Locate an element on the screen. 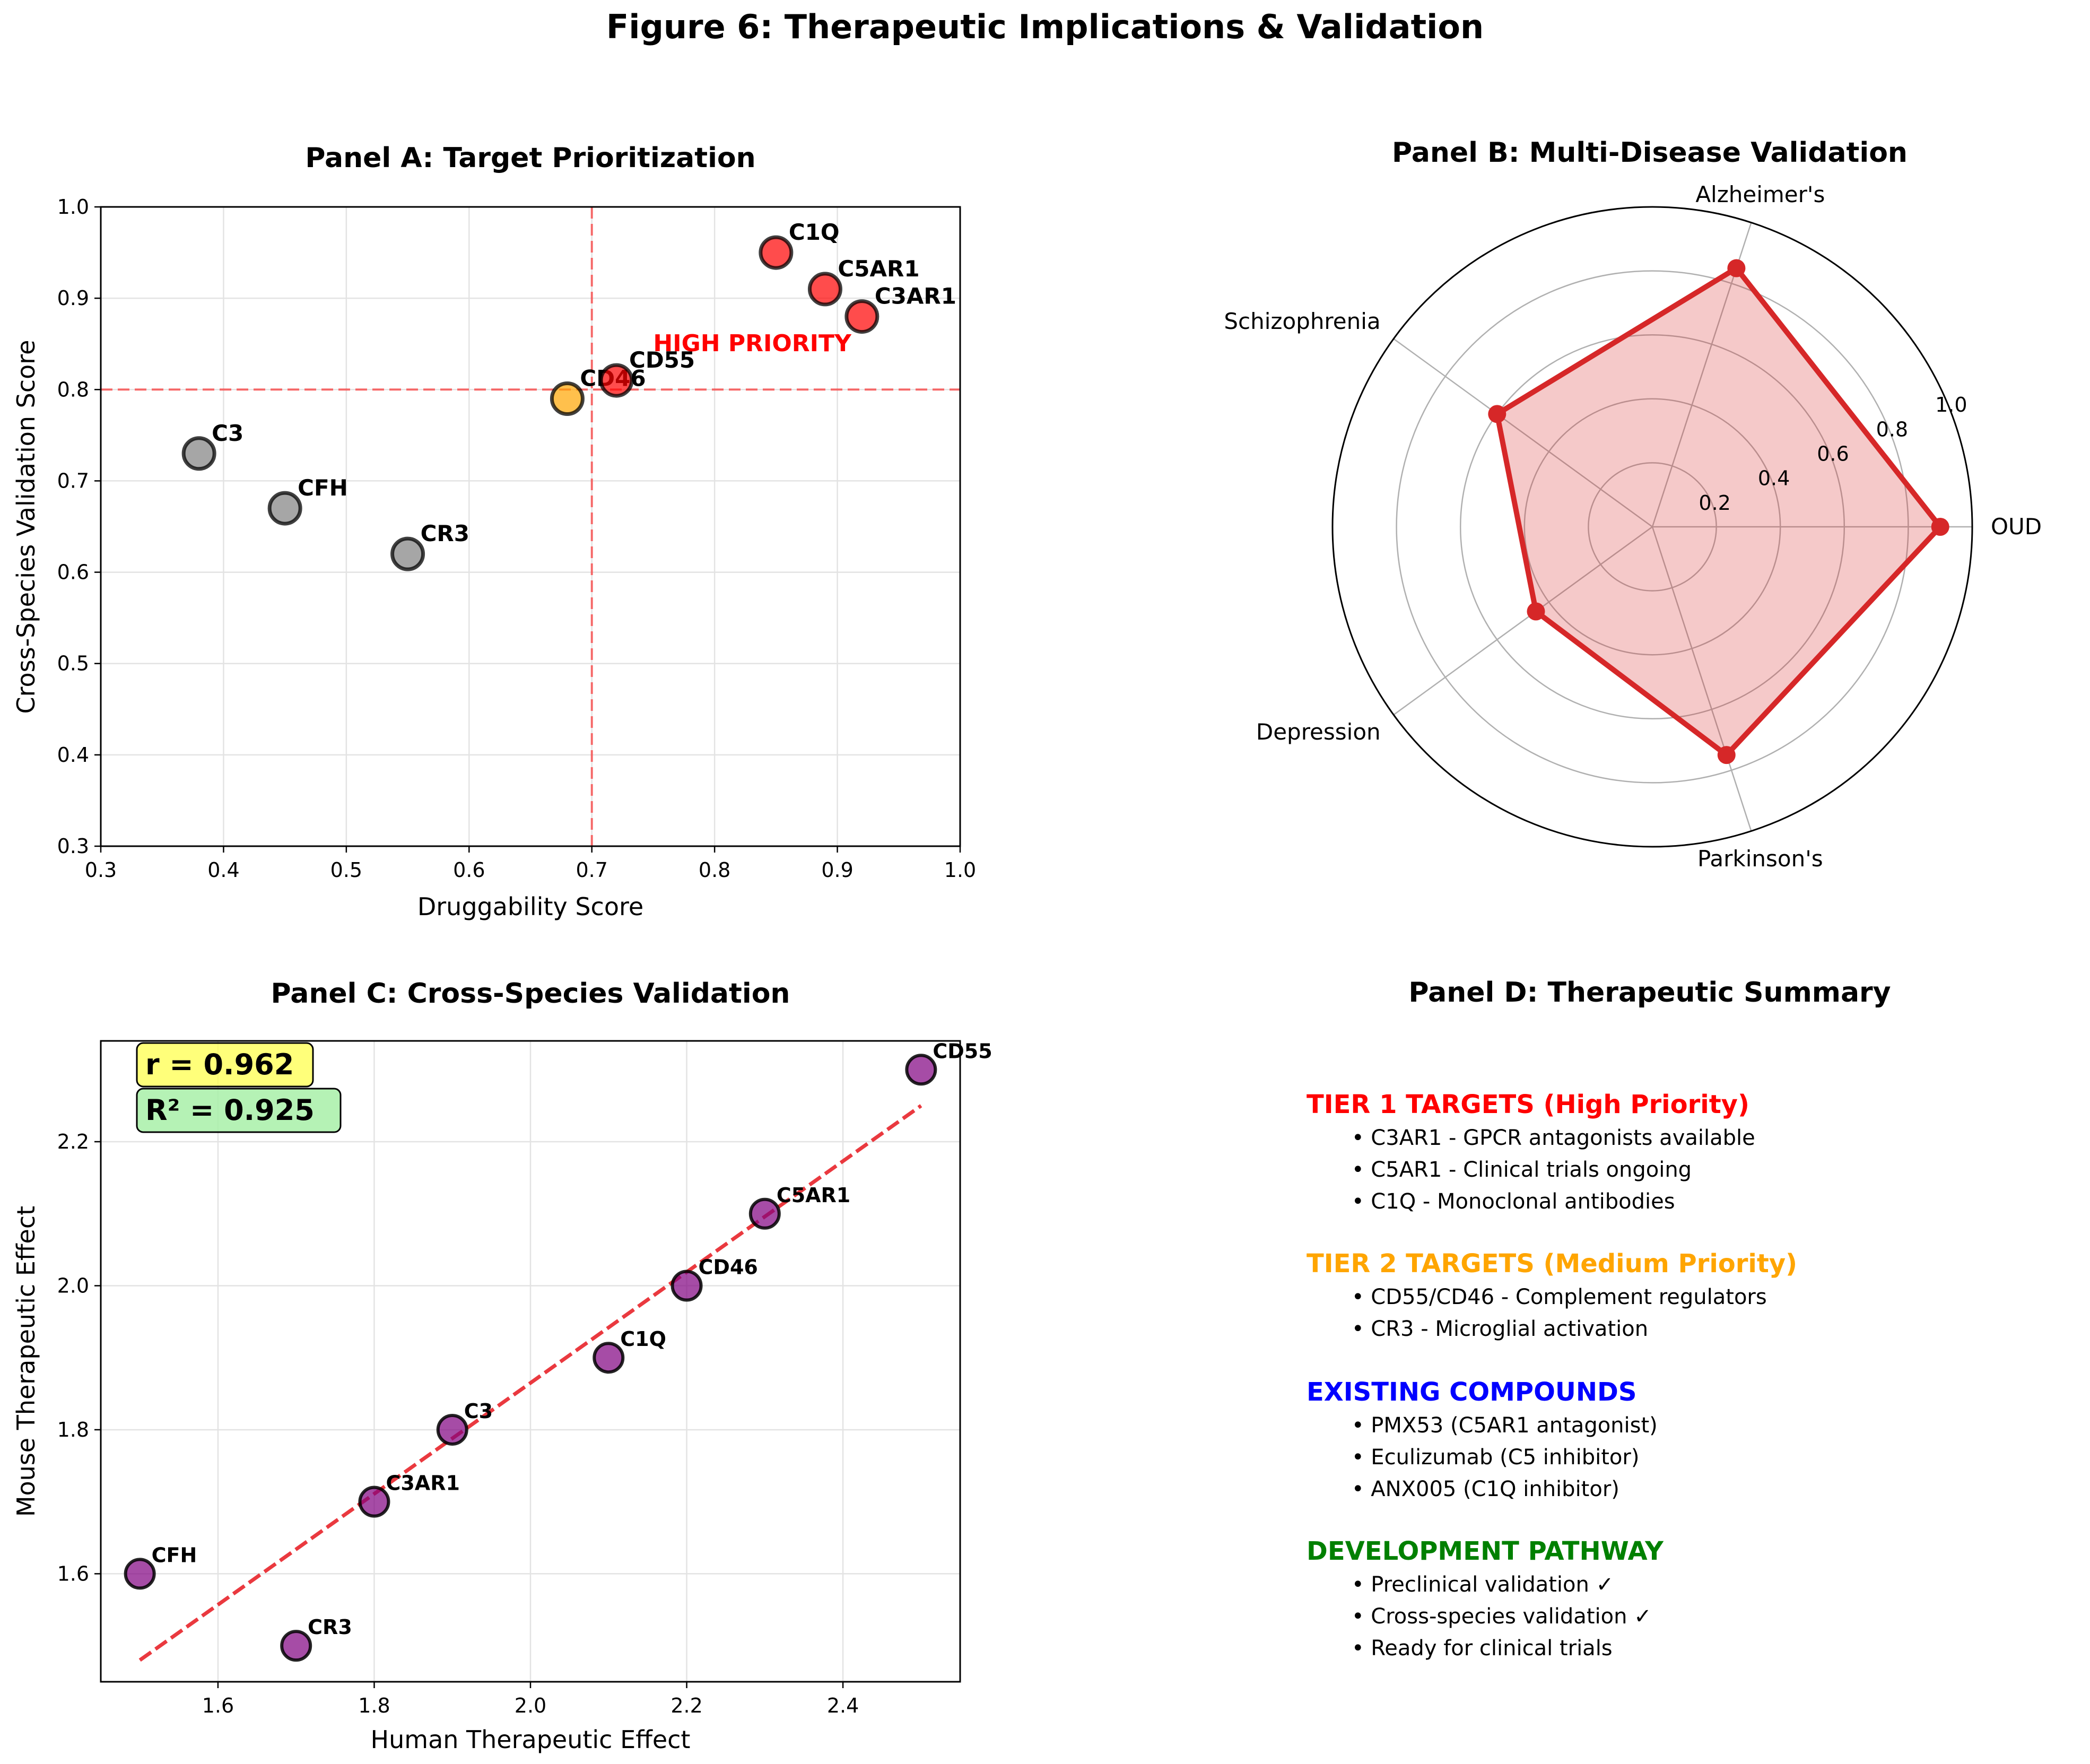 This screenshot has width=2090, height=1764. panel-b-axis-label: Depression is located at coordinates (1318, 732).